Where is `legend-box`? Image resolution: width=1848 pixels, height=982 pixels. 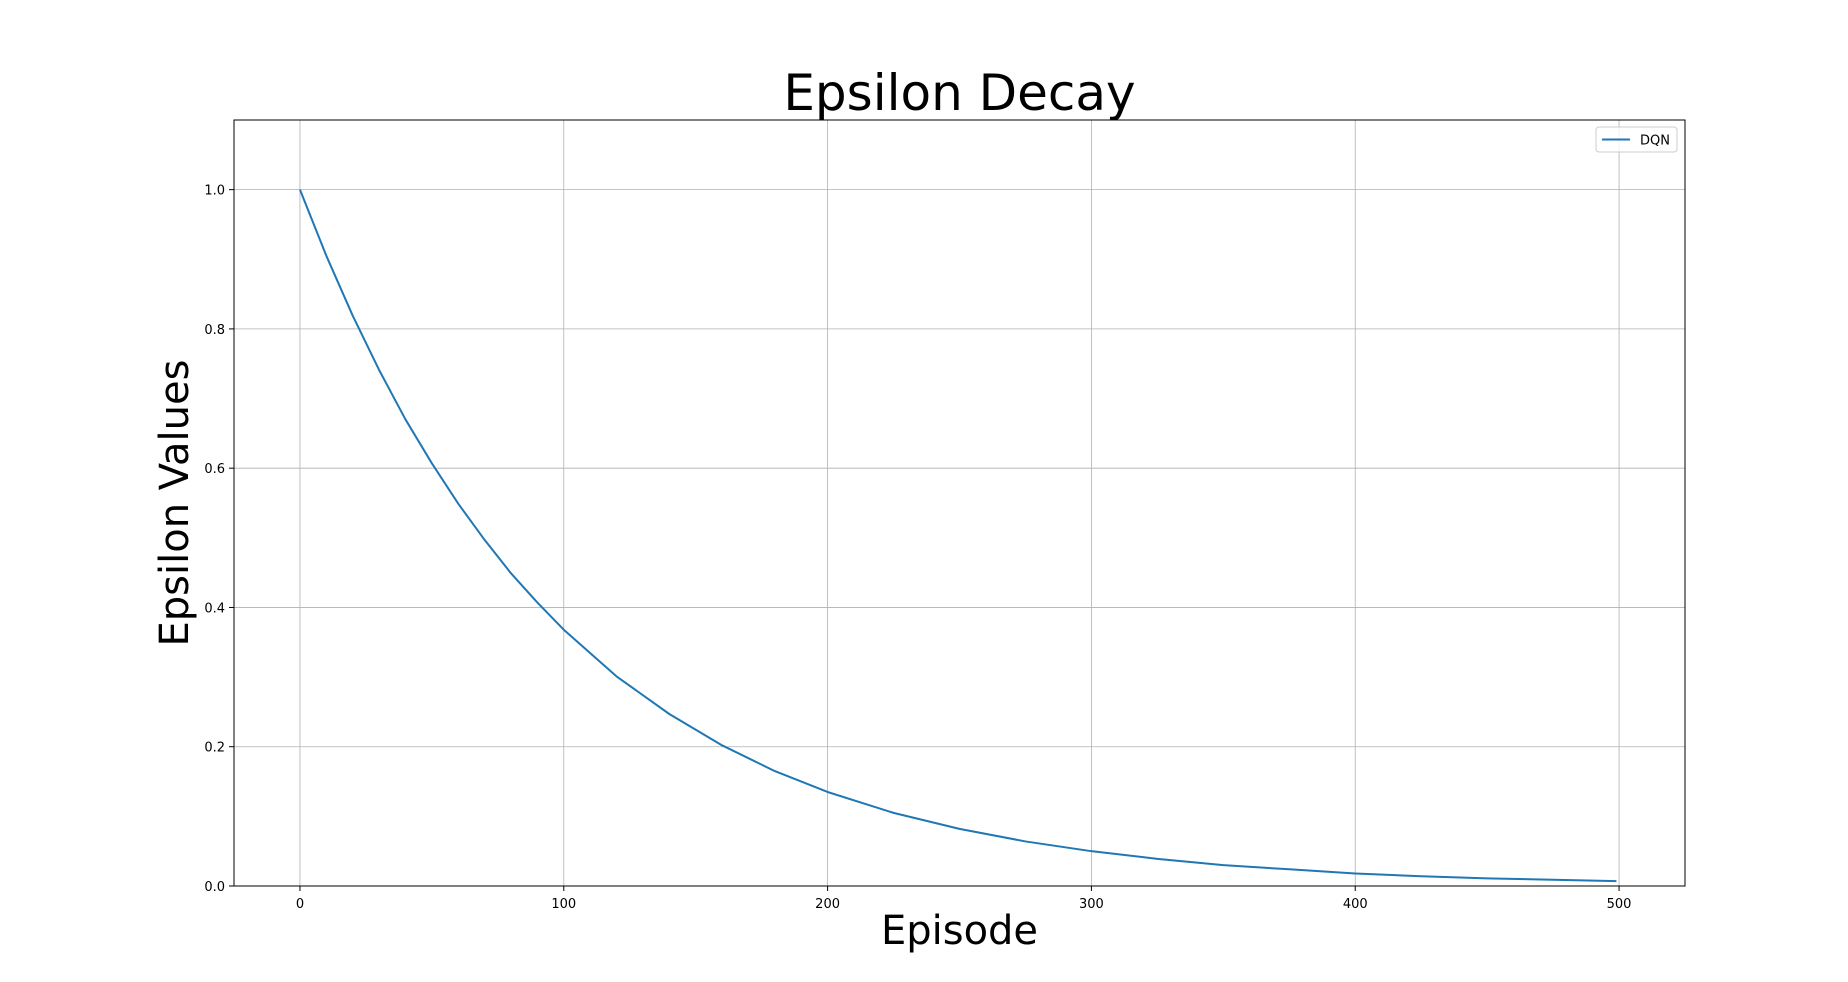
legend-box is located at coordinates (1636, 139).